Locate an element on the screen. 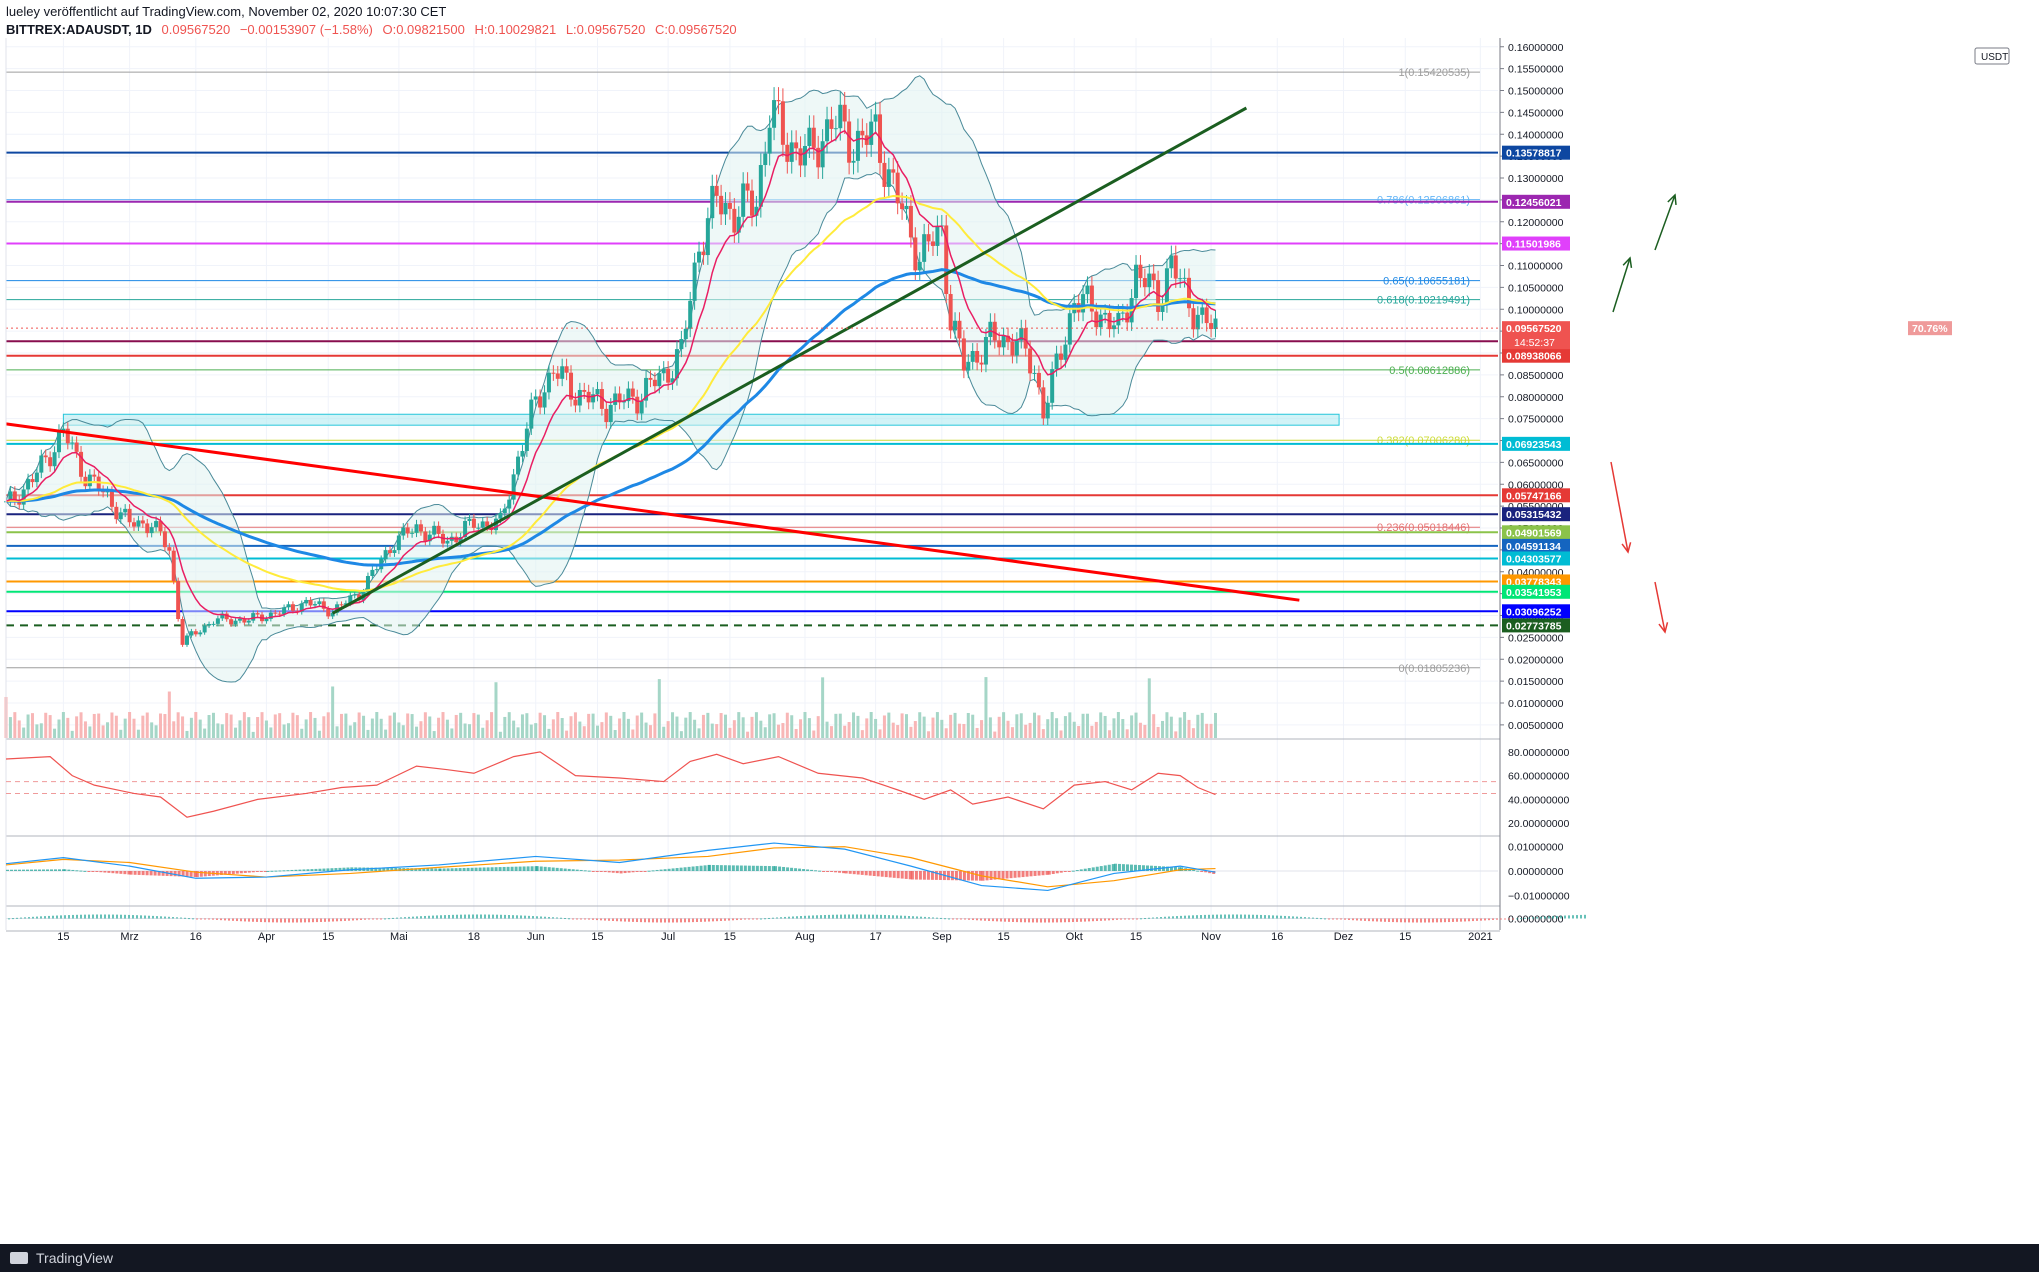 The width and height of the screenshot is (2039, 1272). x-tick-label: 18 is located at coordinates (474, 937).